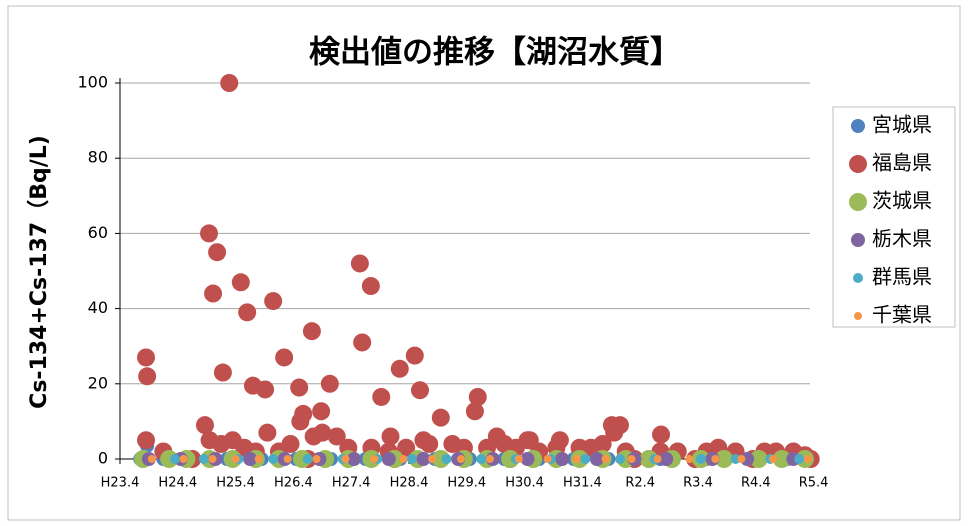  Describe the element at coordinates (902, 163) in the screenshot. I see `legend-label: 福島県` at that location.